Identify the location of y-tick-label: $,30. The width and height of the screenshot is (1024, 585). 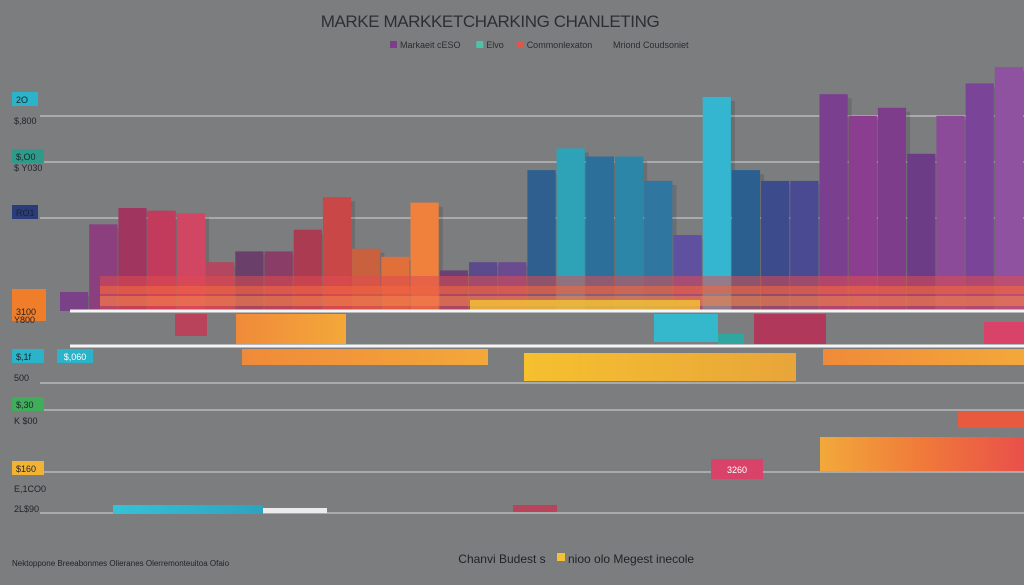
(25, 405).